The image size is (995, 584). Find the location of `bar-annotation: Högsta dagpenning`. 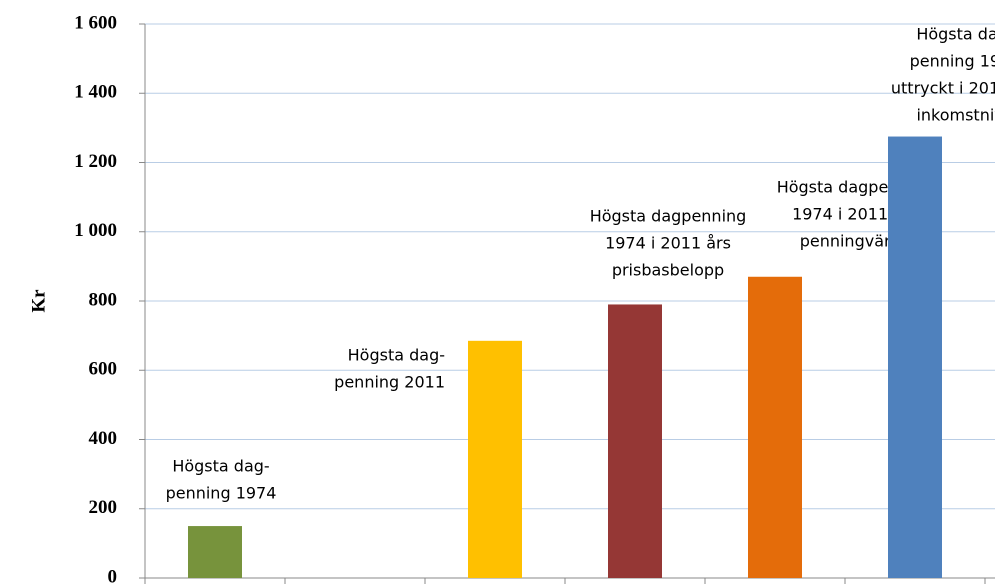

bar-annotation: Högsta dagpenning is located at coordinates (668, 216).